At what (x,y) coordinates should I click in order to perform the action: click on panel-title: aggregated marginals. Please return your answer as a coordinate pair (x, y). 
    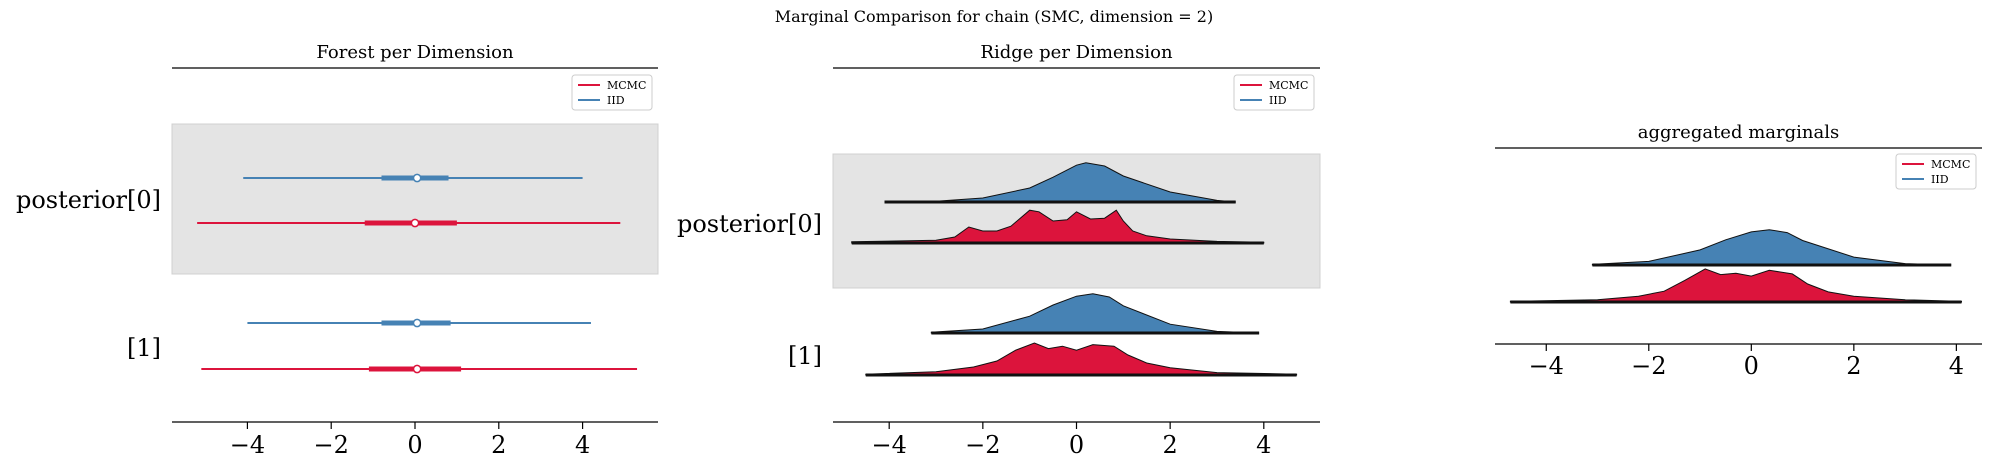
    Looking at the image, I should click on (1738, 132).